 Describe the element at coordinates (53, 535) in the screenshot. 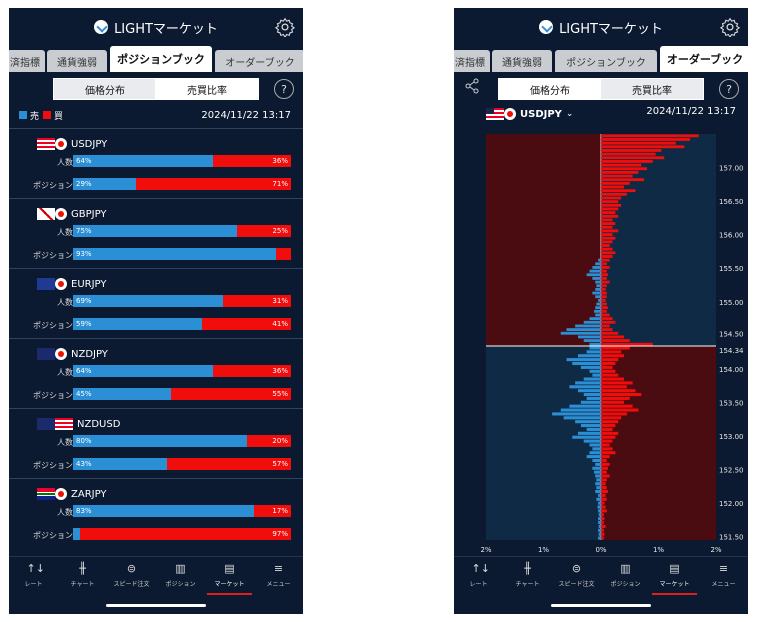

I see `position-label: ポジション` at that location.